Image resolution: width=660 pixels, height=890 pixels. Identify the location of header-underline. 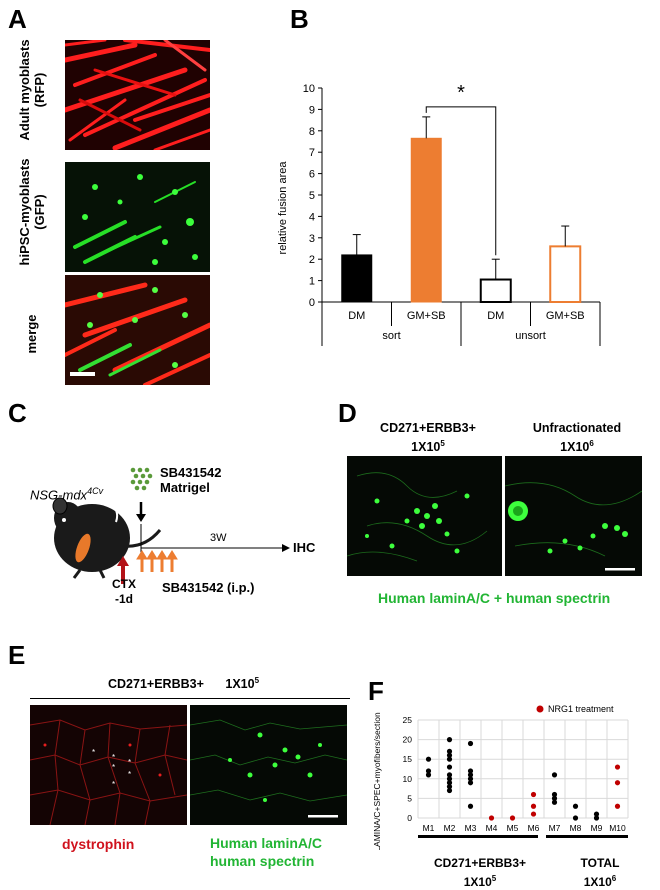
(190, 698).